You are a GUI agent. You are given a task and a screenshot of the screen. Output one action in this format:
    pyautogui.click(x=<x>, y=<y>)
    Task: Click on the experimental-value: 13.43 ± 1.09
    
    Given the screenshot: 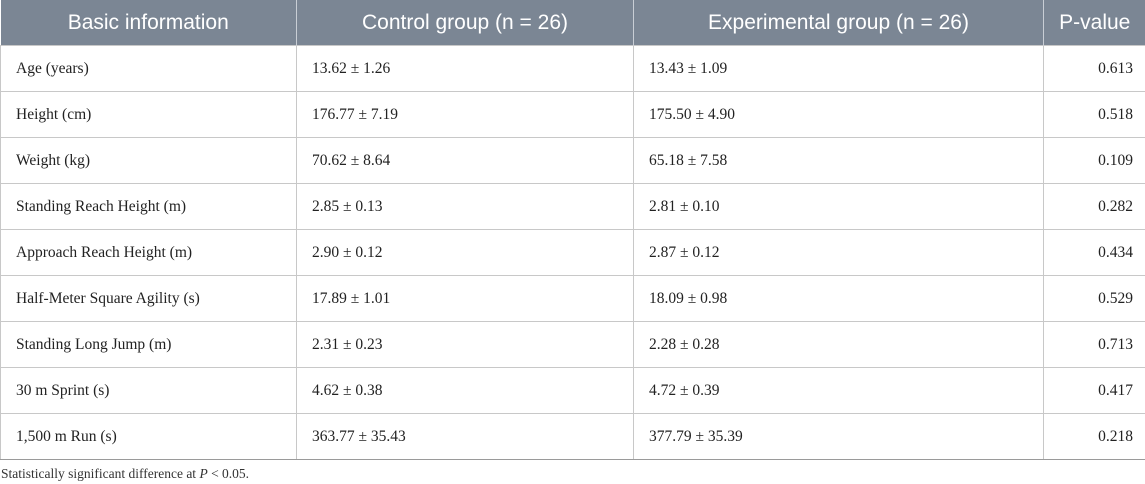 What is the action you would take?
    pyautogui.click(x=838, y=68)
    